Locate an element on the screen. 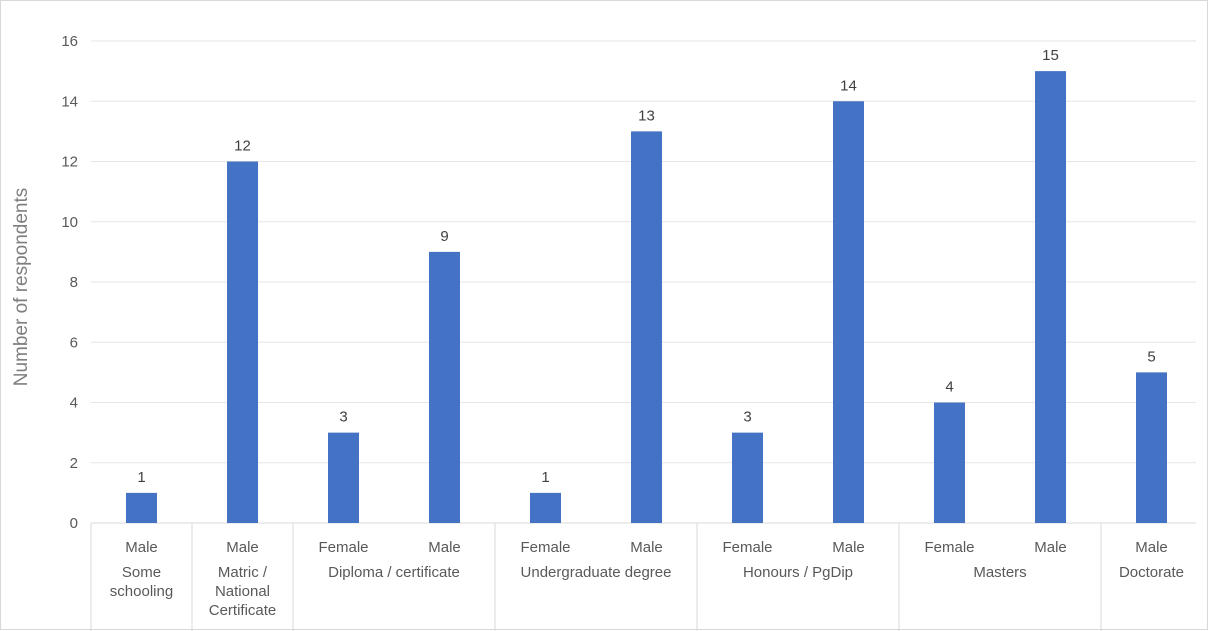 This screenshot has height=631, width=1208. data-label: 12 is located at coordinates (242, 146).